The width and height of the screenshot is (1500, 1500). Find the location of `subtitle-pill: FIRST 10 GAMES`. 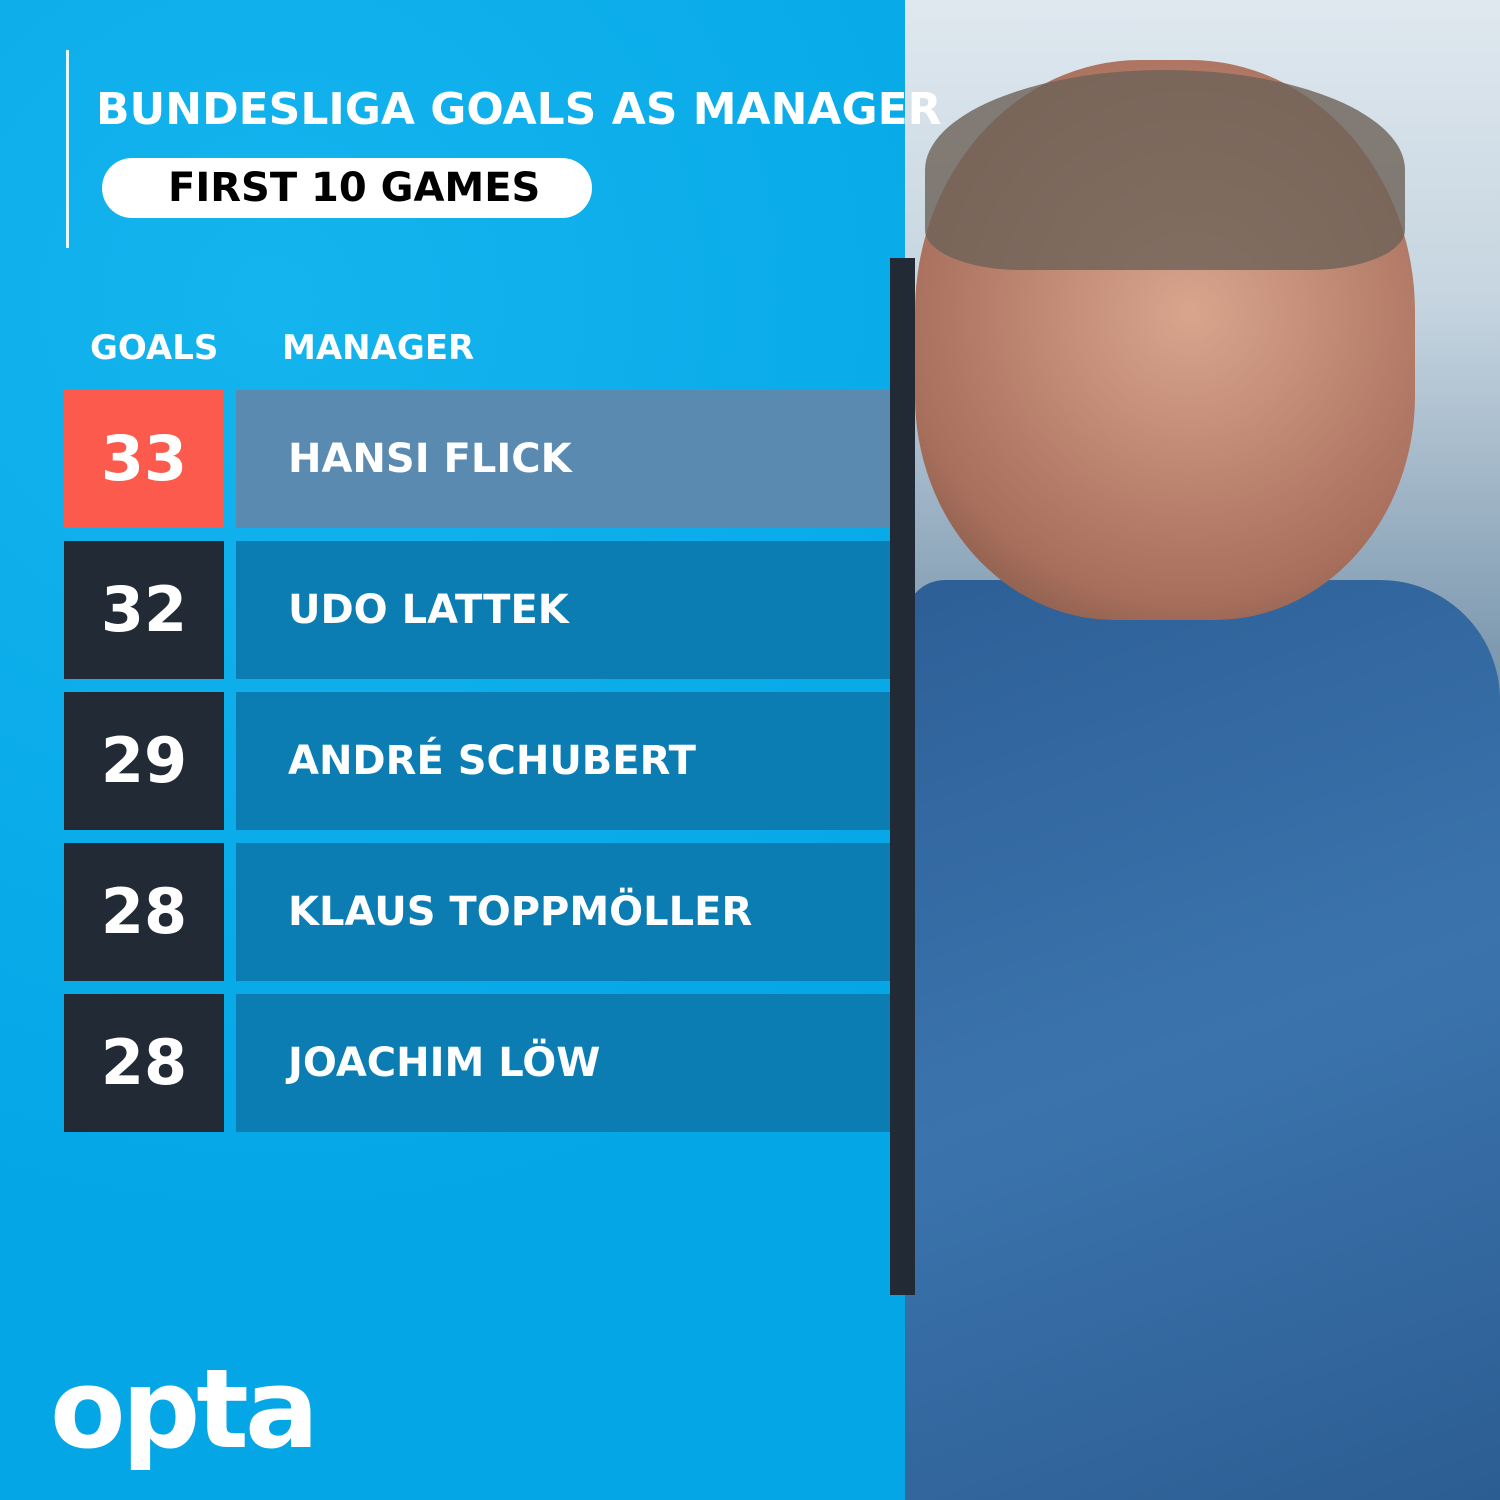

subtitle-pill: FIRST 10 GAMES is located at coordinates (347, 188).